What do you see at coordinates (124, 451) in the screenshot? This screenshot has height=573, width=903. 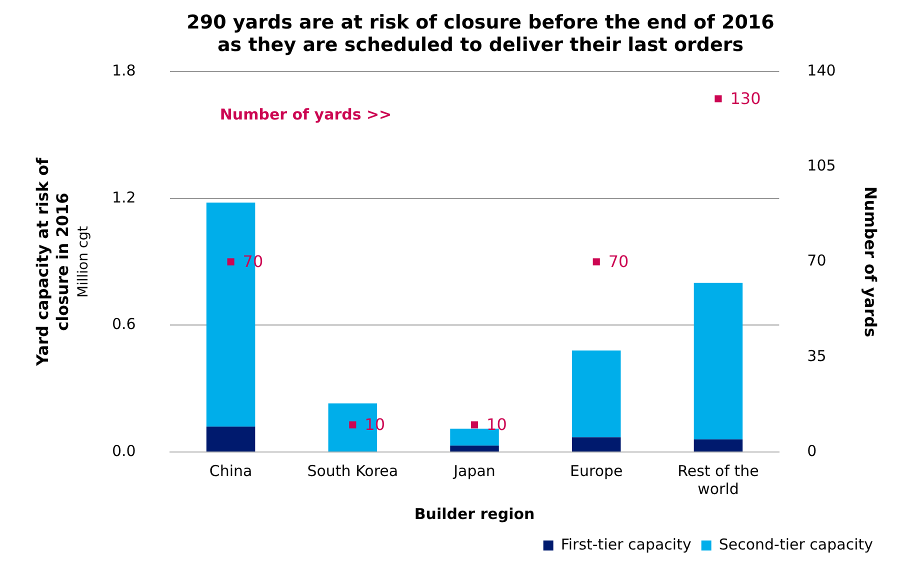 I see `y-tick-label: 0.0` at bounding box center [124, 451].